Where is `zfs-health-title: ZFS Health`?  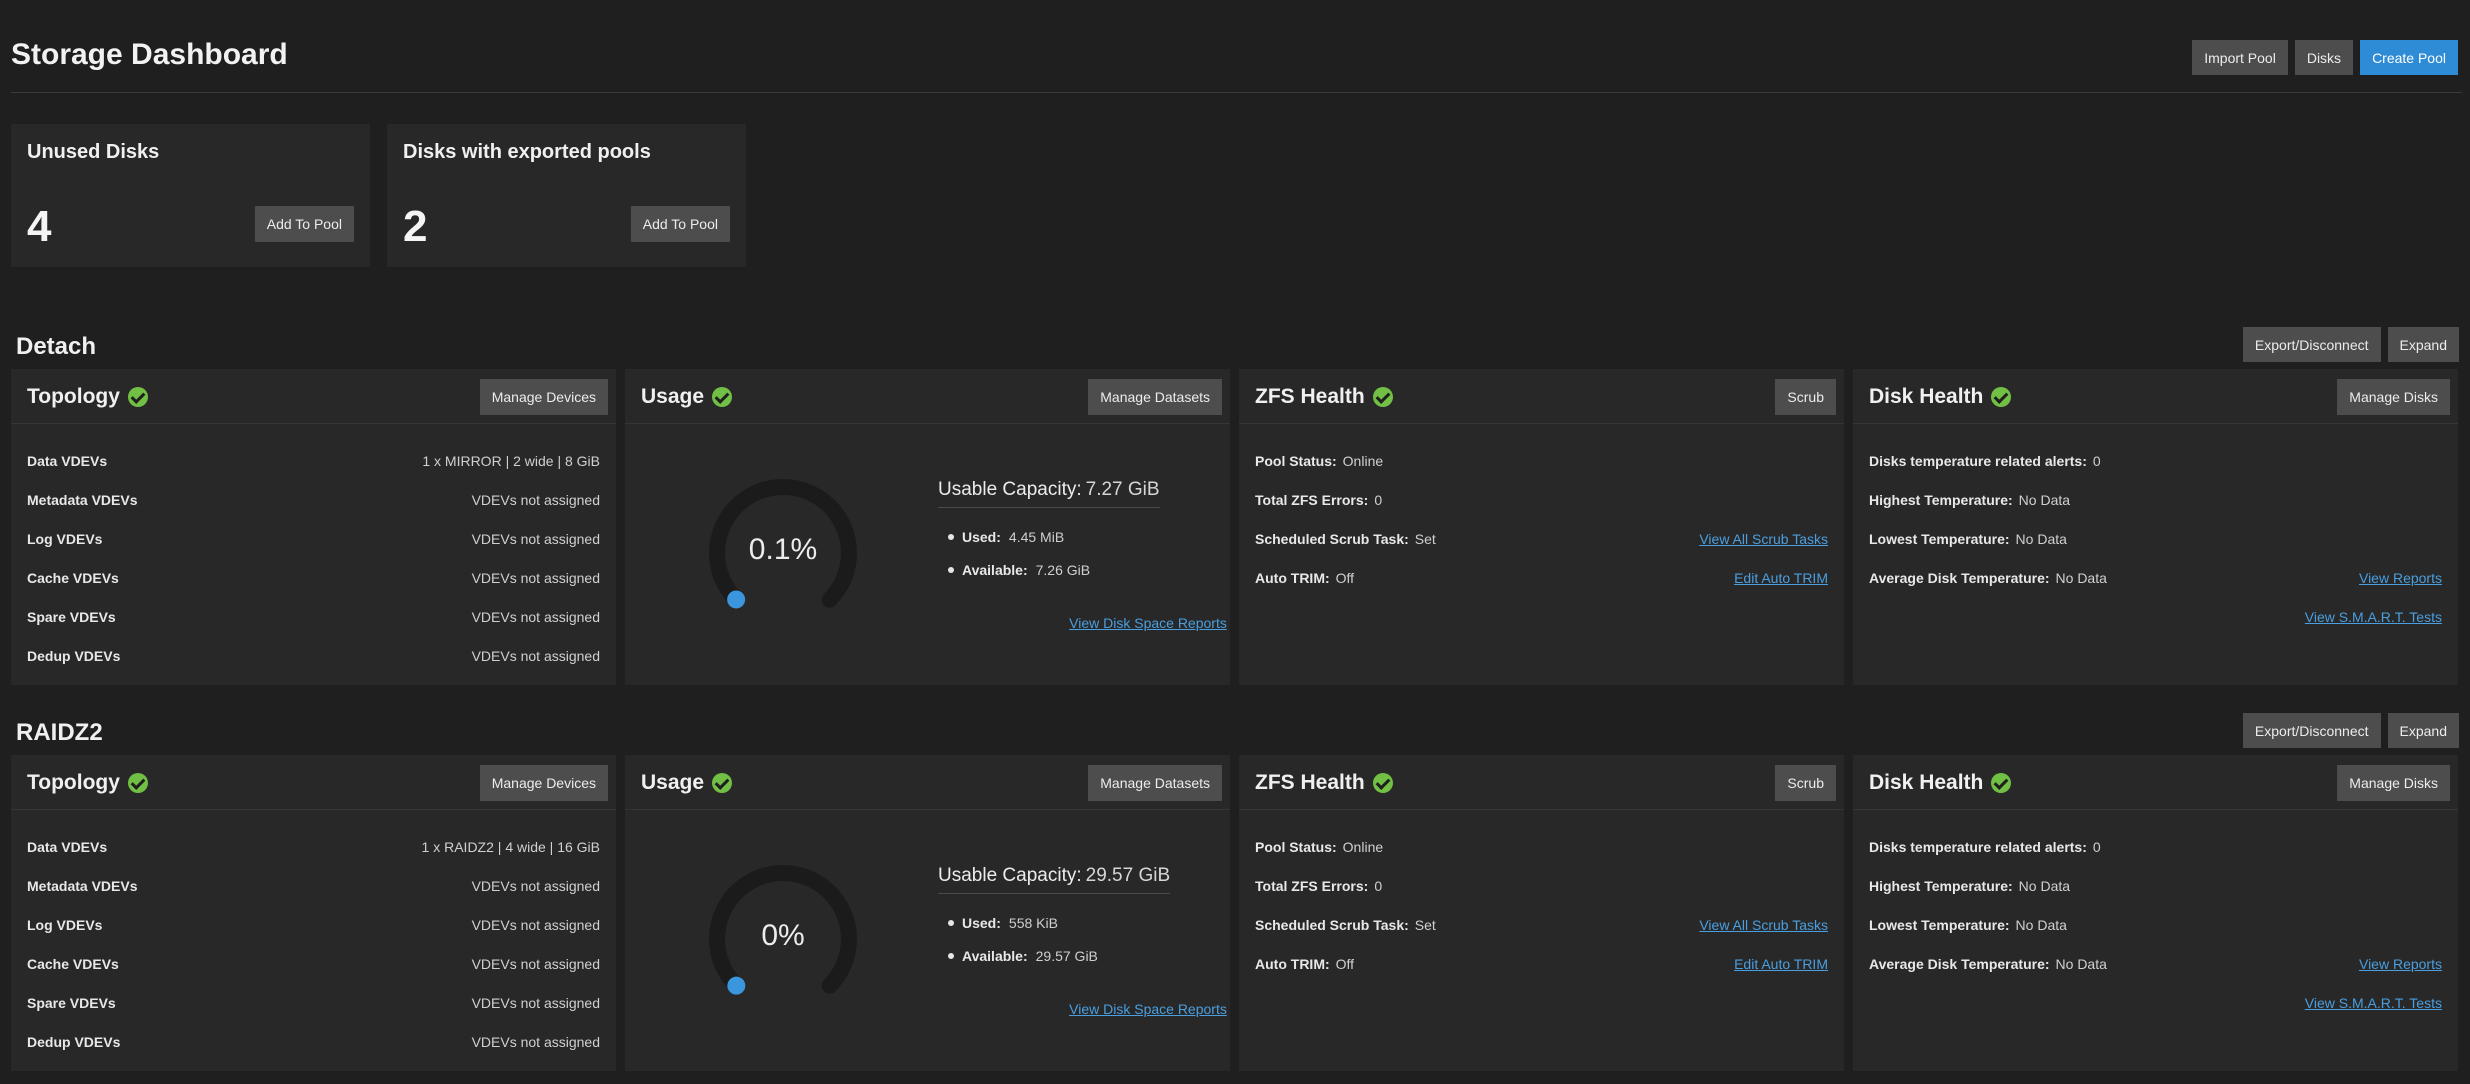
zfs-health-title: ZFS Health is located at coordinates (1310, 396).